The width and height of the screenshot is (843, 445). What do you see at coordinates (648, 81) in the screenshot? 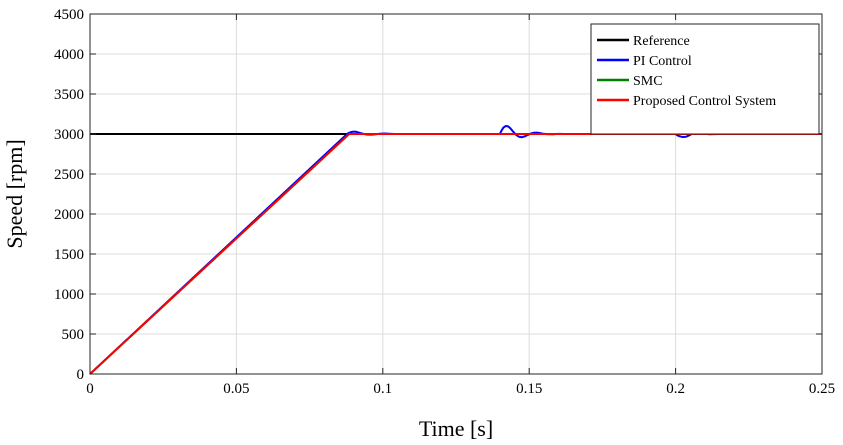
I see `legend-label-smc: SMC` at bounding box center [648, 81].